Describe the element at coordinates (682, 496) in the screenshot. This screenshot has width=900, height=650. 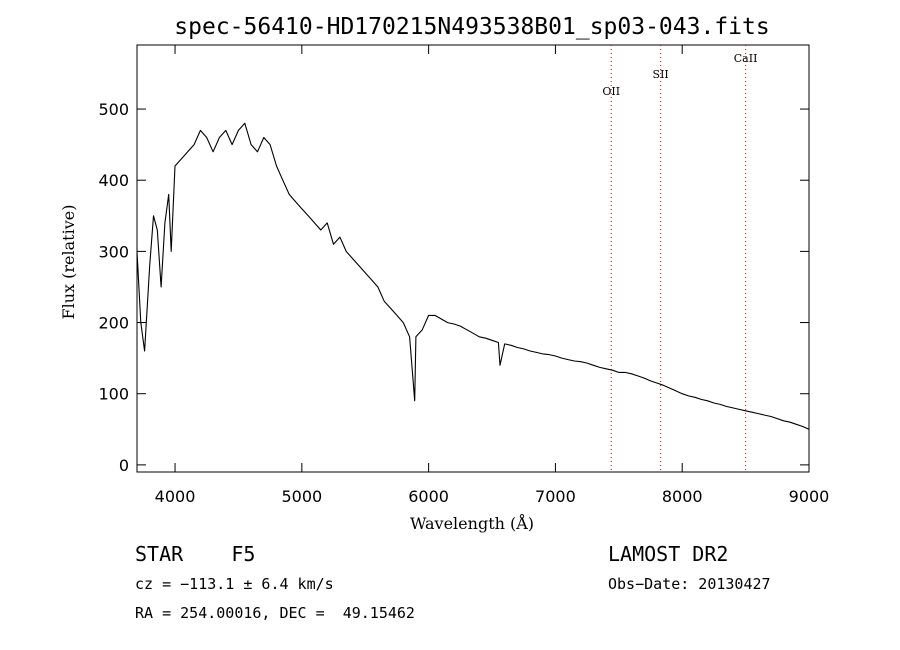
I see `x-tick-label: 8000` at that location.